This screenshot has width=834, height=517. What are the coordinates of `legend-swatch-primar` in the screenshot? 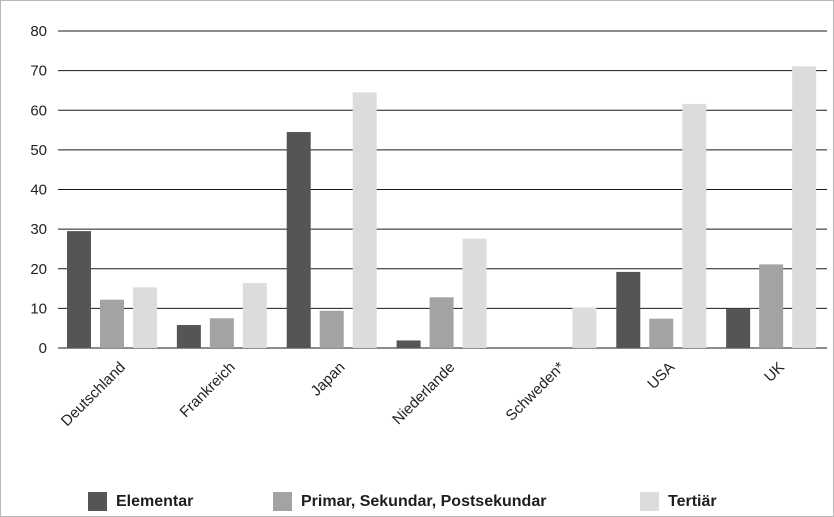 It's located at (282, 501).